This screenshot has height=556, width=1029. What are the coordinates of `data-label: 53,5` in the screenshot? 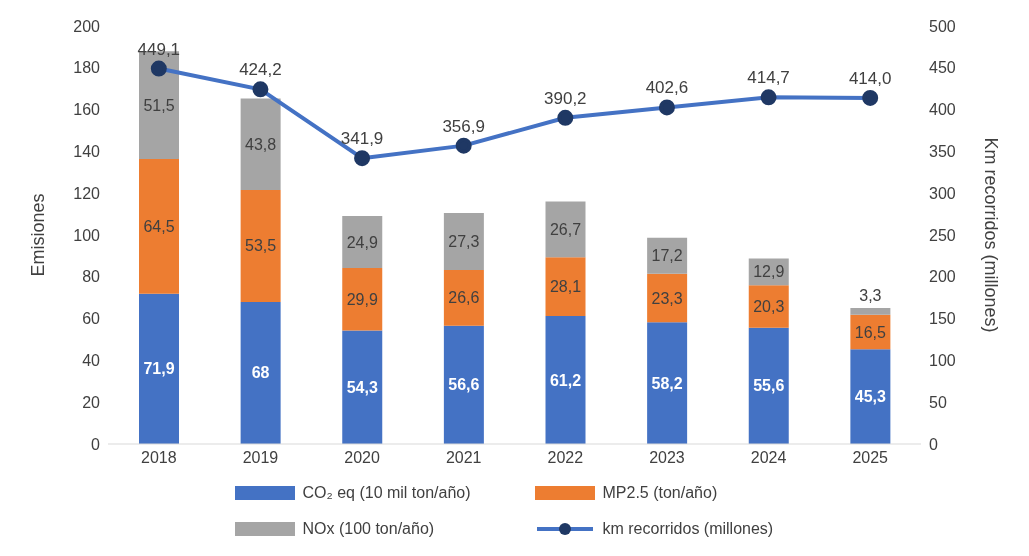 It's located at (261, 246).